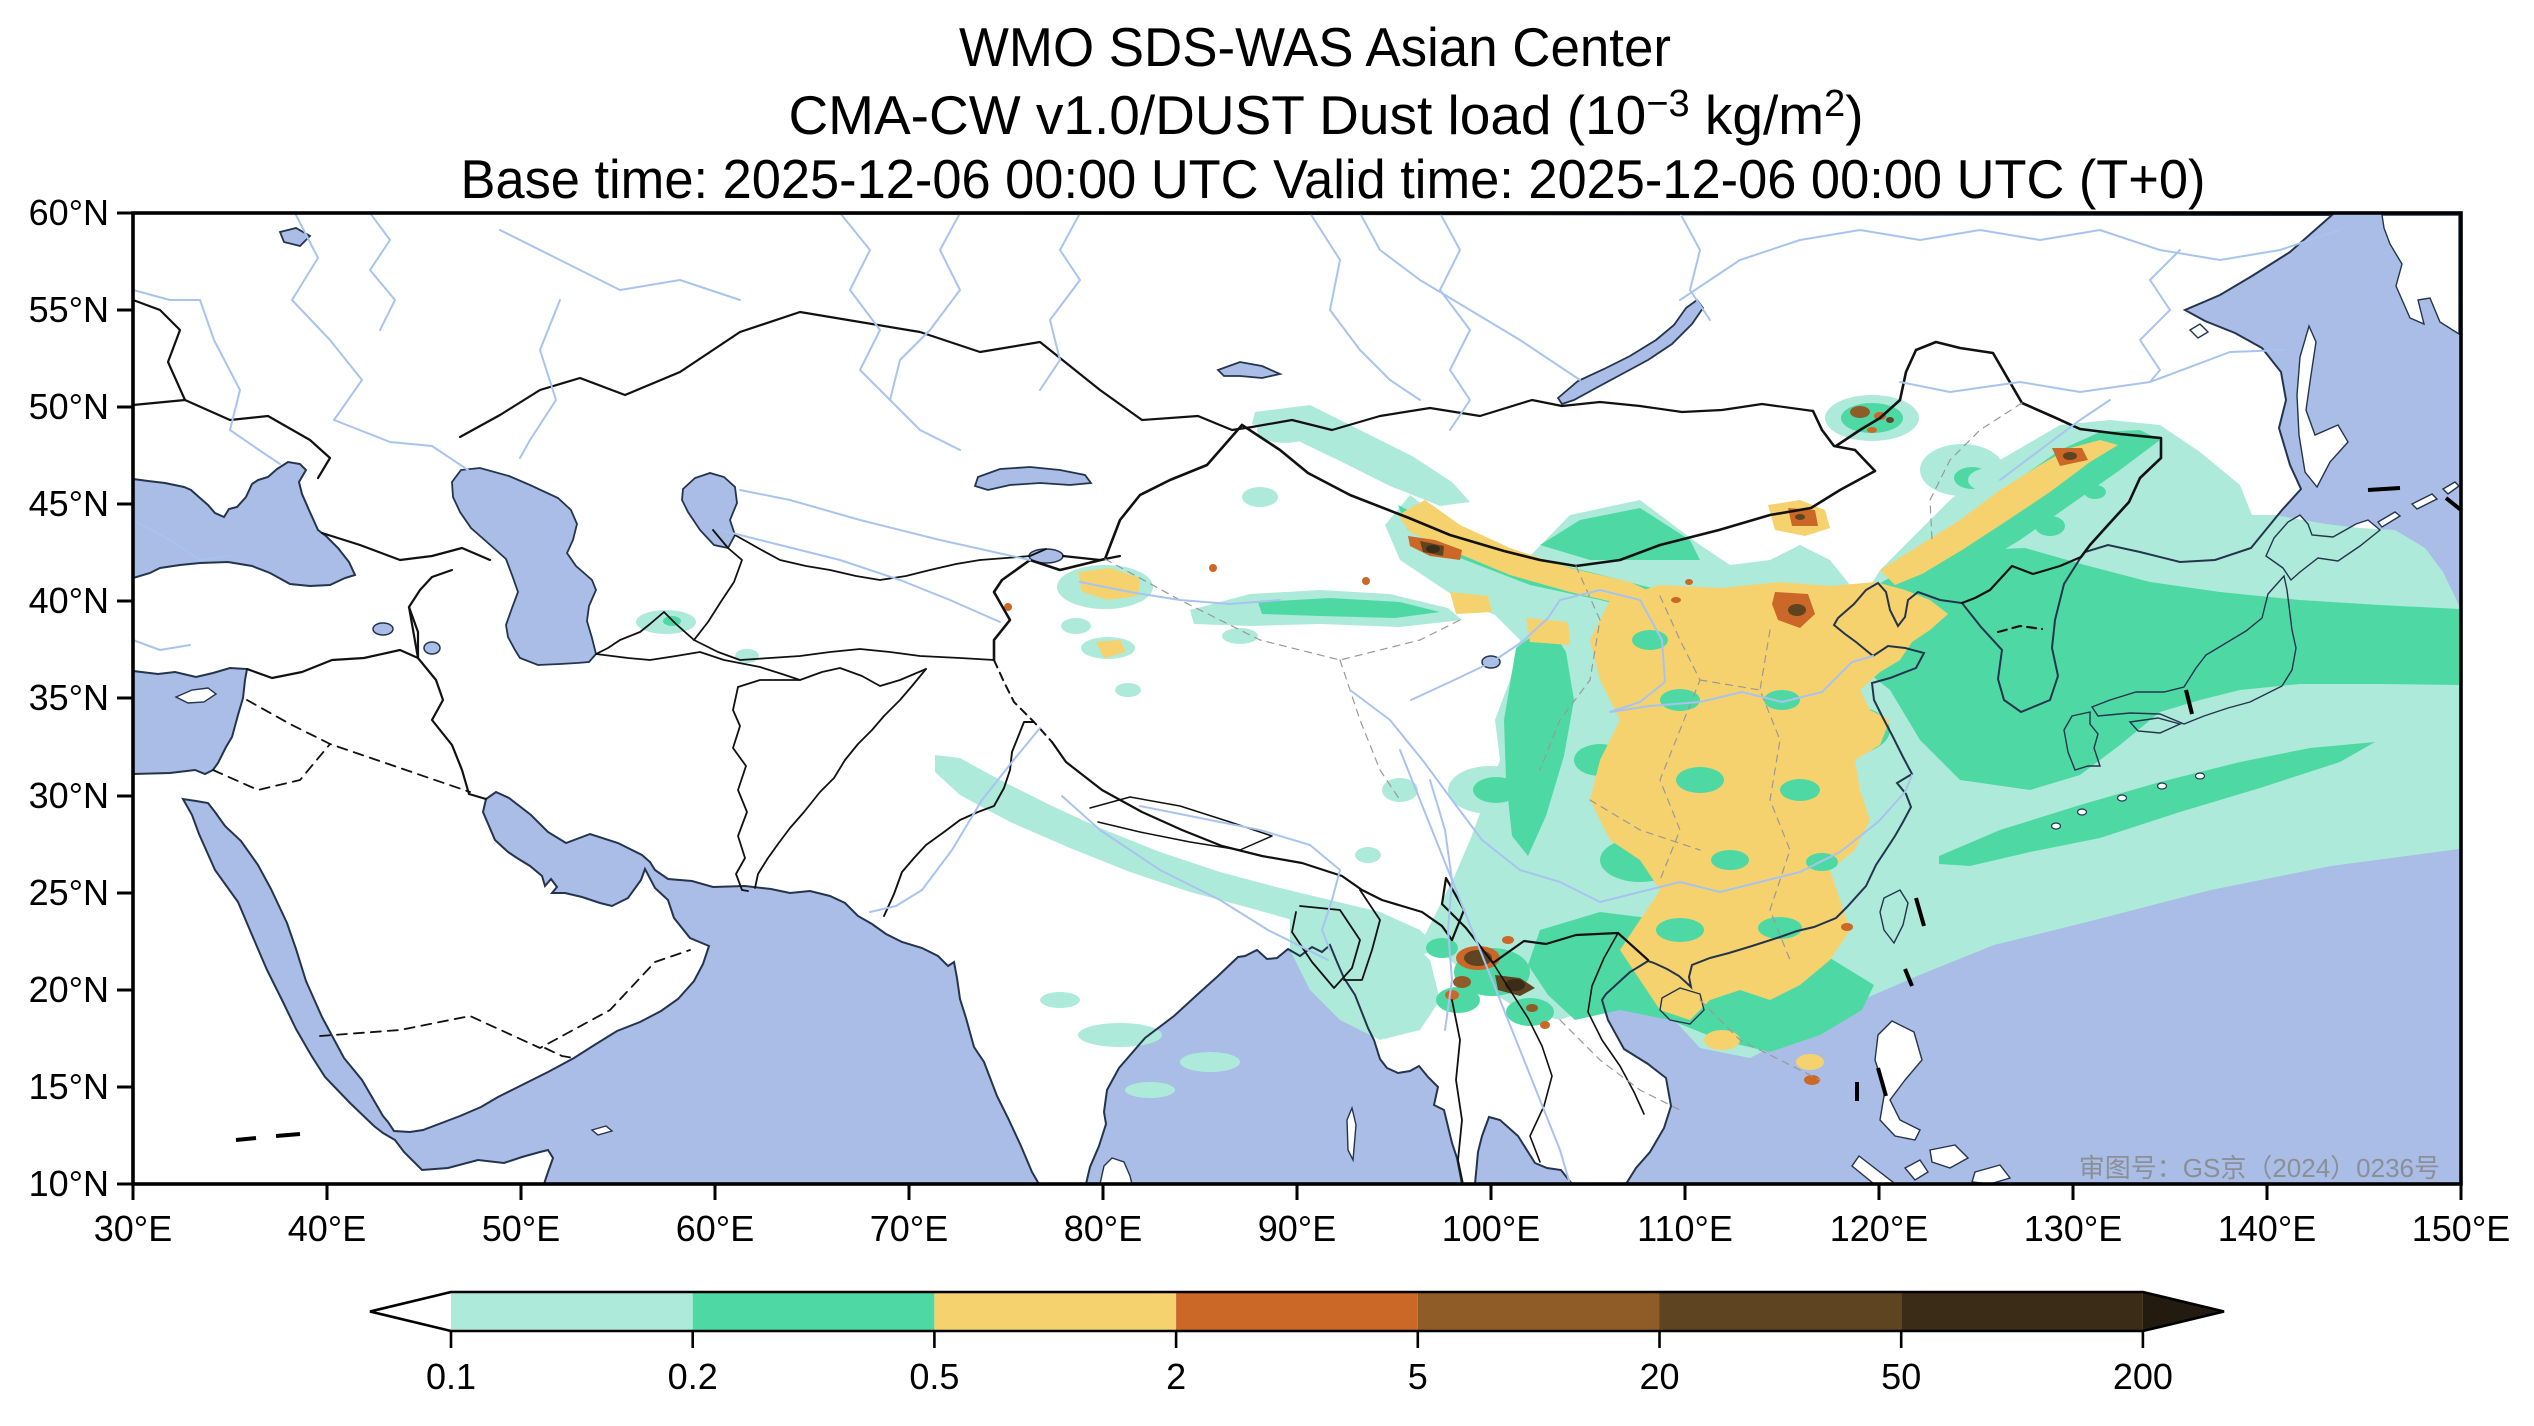 This screenshot has height=1426, width=2534. Describe the element at coordinates (69, 503) in the screenshot. I see `svg-text: 45°N` at that location.